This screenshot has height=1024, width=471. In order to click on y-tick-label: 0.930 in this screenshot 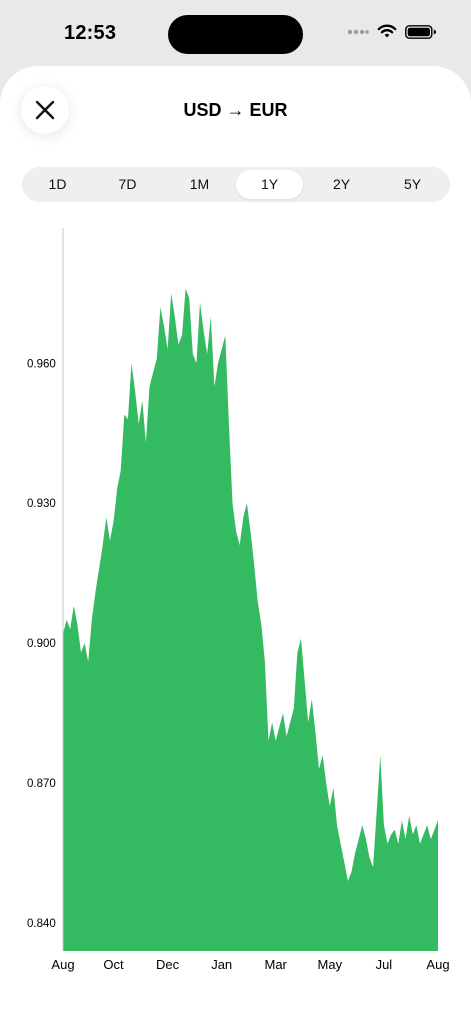, I will do `click(41, 504)`.